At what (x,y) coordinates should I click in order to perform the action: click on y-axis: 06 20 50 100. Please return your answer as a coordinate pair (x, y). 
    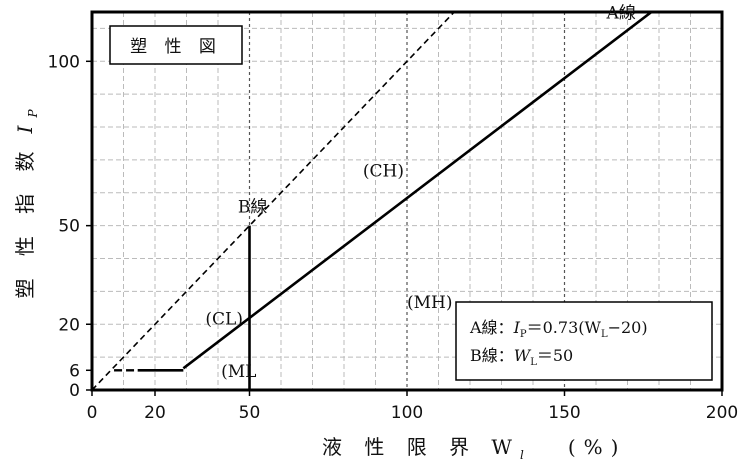
    Looking at the image, I should click on (70, 226).